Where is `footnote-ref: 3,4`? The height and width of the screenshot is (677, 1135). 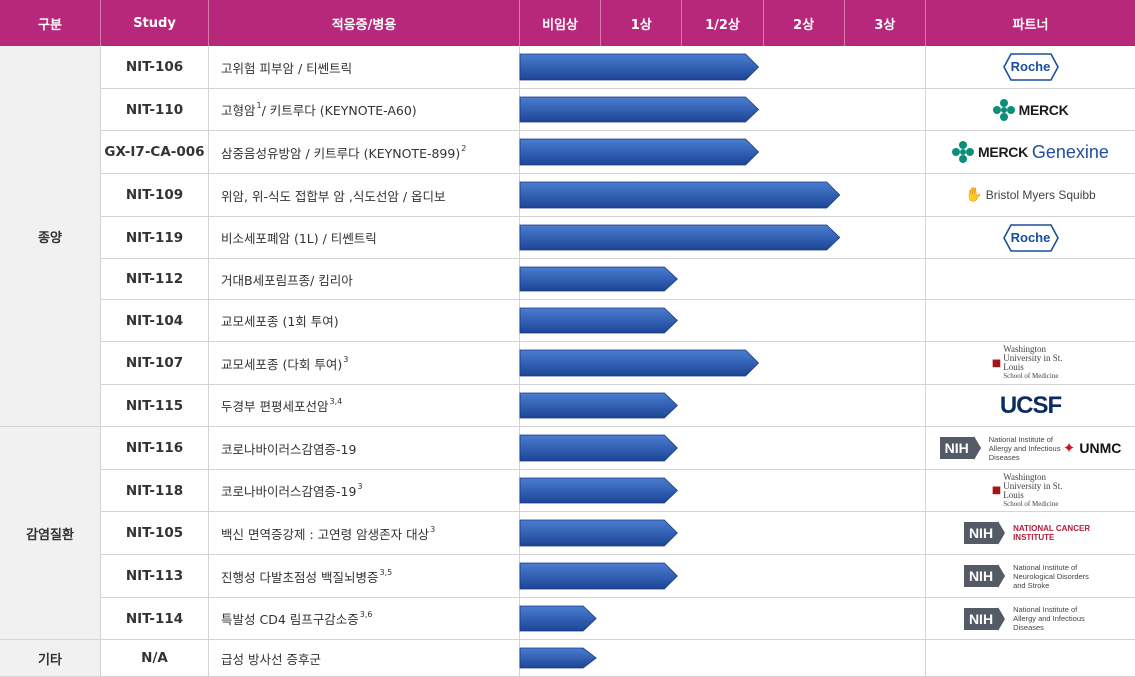
footnote-ref: 3,4 is located at coordinates (336, 401).